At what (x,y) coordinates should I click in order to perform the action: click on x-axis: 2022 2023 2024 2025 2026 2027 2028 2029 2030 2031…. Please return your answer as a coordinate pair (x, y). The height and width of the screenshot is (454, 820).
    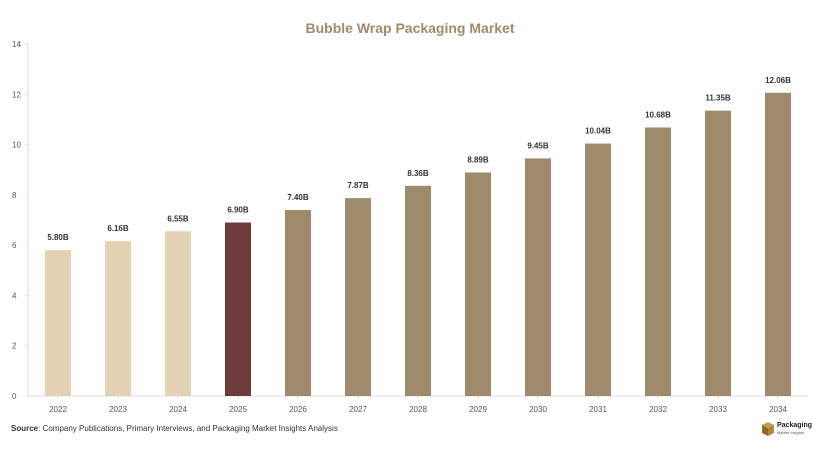
    Looking at the image, I should click on (418, 404).